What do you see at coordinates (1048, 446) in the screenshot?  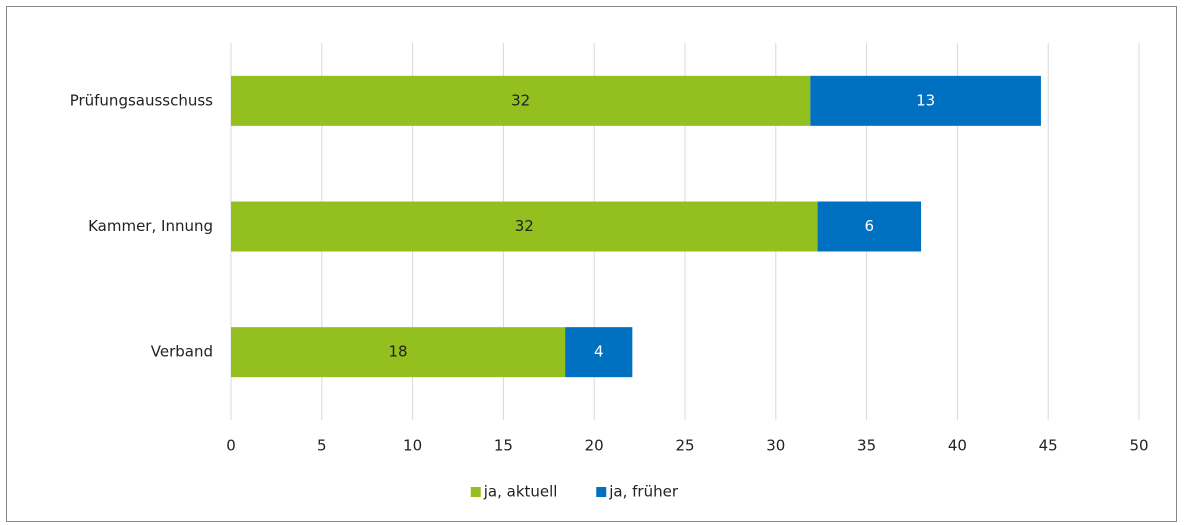 I see `x-tick-label: 45` at bounding box center [1048, 446].